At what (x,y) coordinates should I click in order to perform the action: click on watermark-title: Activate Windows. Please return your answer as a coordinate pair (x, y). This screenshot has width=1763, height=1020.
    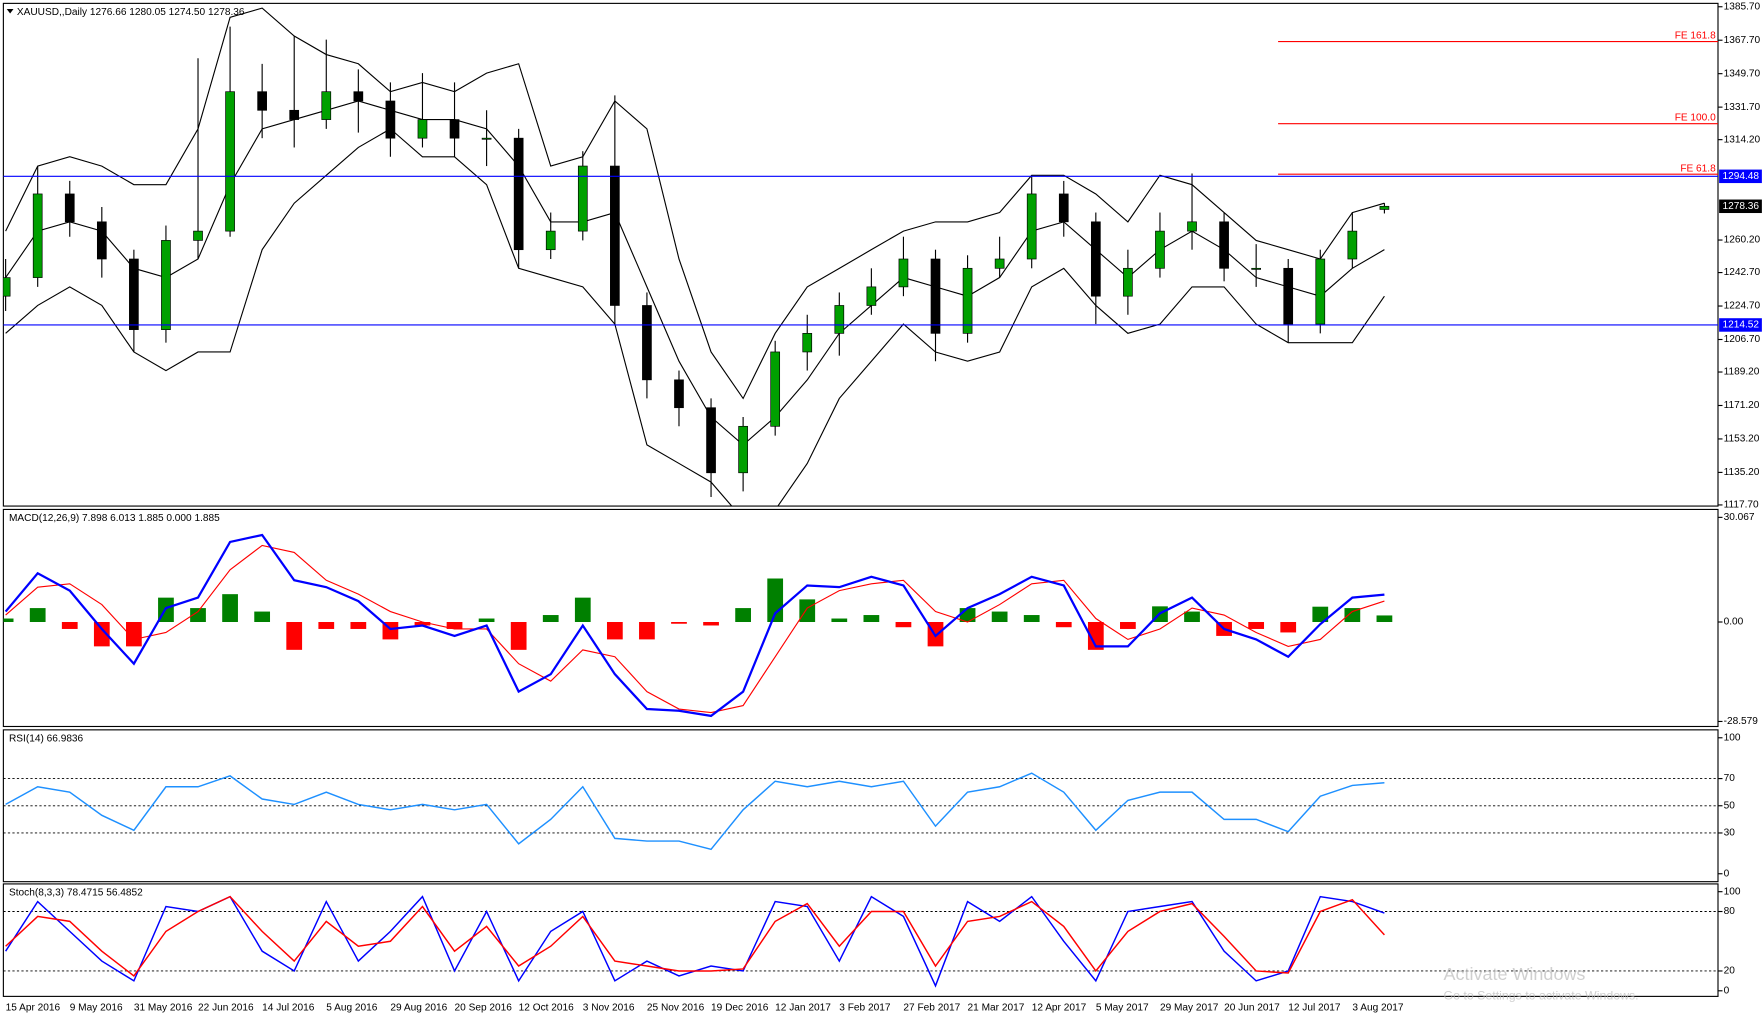
    Looking at the image, I should click on (1514, 974).